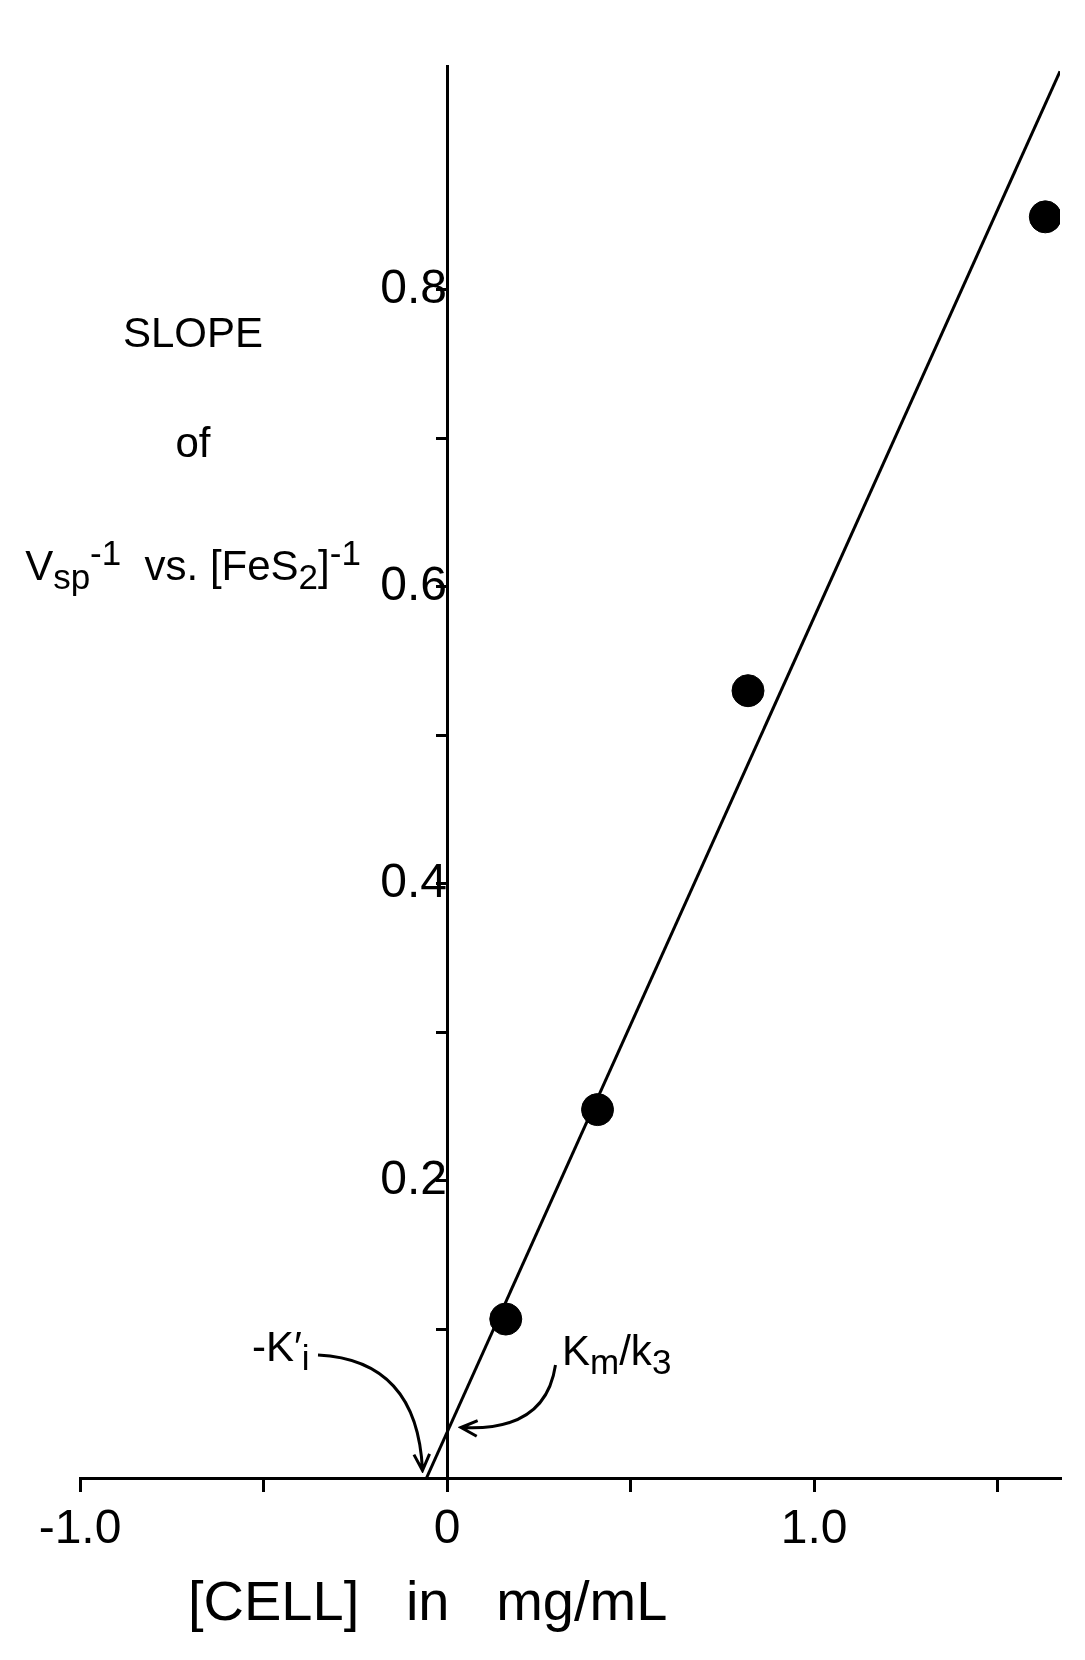 Image resolution: width=1085 pixels, height=1660 pixels. Describe the element at coordinates (428, 1600) in the screenshot. I see `x-axis-title: [CELL] in mg/mL` at that location.